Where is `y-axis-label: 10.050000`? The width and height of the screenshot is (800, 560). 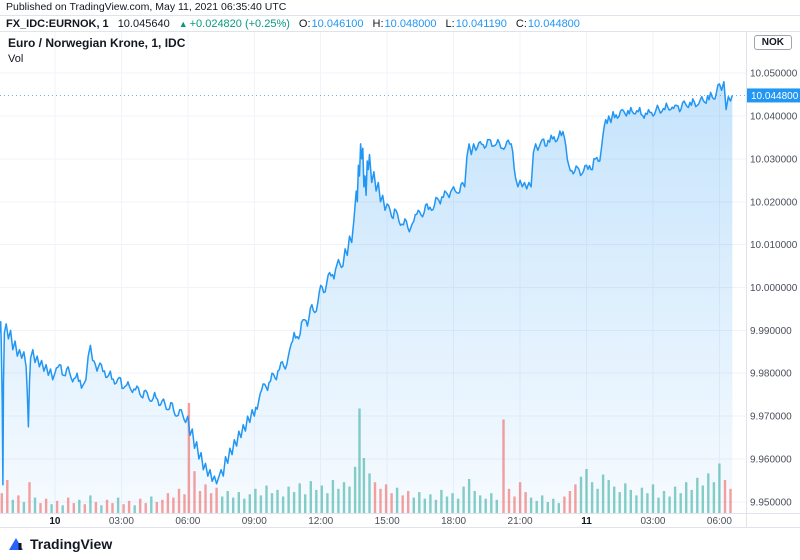 y-axis-label: 10.050000 is located at coordinates (774, 74).